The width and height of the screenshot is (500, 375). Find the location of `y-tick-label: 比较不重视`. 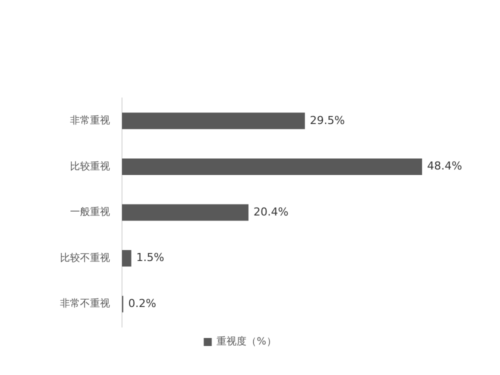

y-tick-label: 比较不重视 is located at coordinates (85, 258).